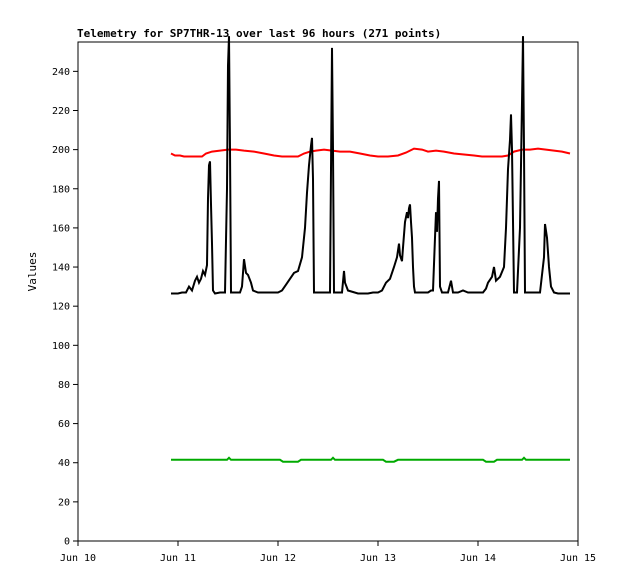 This screenshot has height=582, width=618. What do you see at coordinates (64, 502) in the screenshot?
I see `y-tick-label: 20` at bounding box center [64, 502].